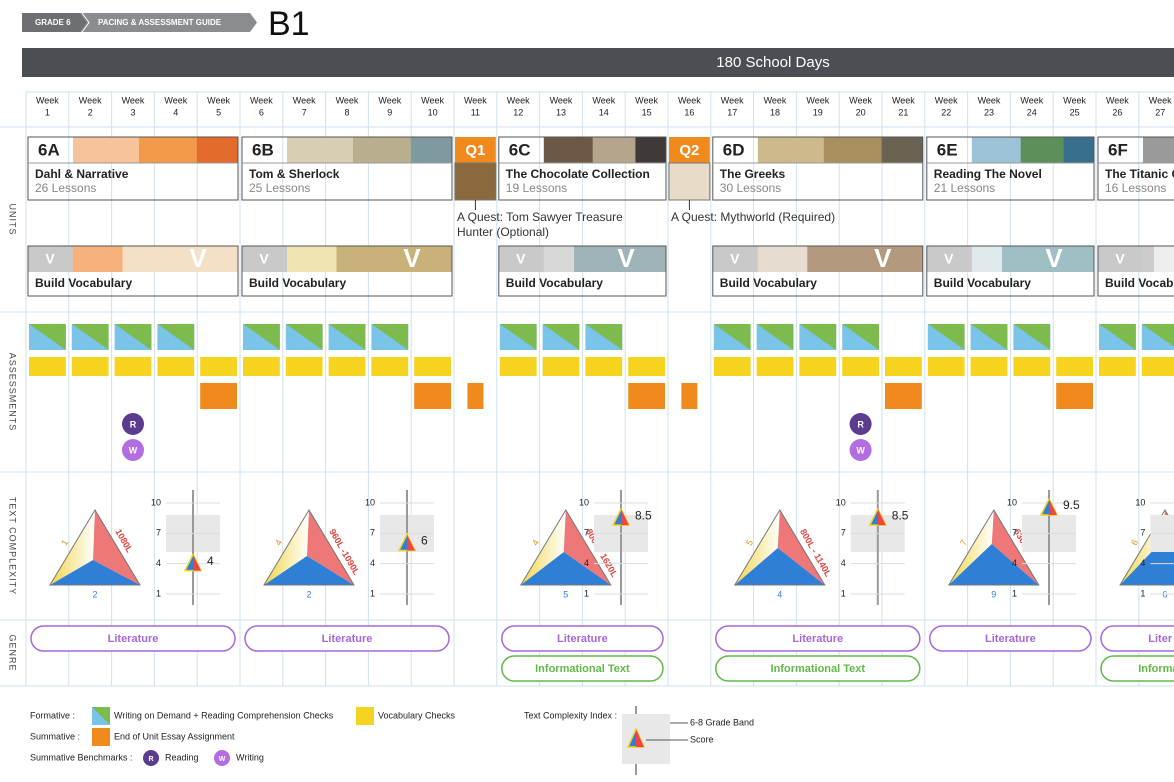 The height and width of the screenshot is (782, 1174). What do you see at coordinates (1117, 112) in the screenshot?
I see `week-number: 26` at bounding box center [1117, 112].